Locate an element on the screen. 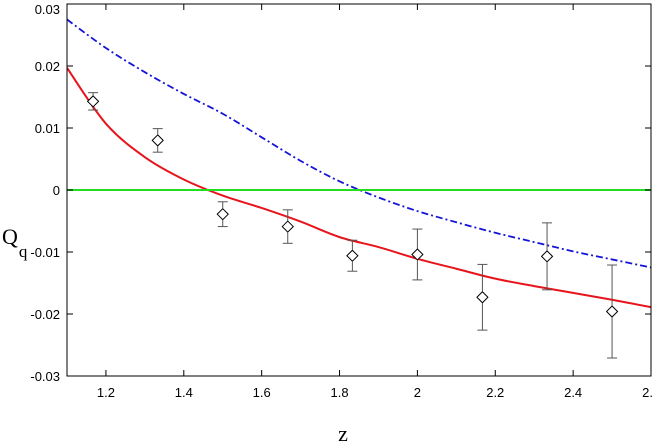 The width and height of the screenshot is (654, 445). y-tick-label: 0 is located at coordinates (56, 190).